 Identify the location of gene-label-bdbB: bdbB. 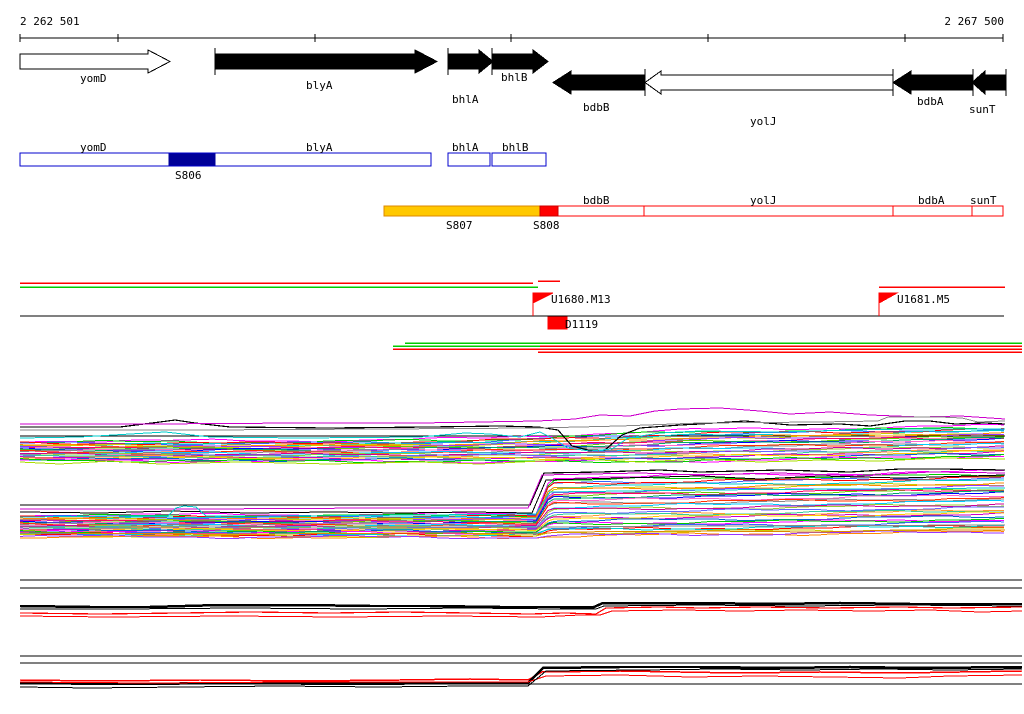
(596, 107).